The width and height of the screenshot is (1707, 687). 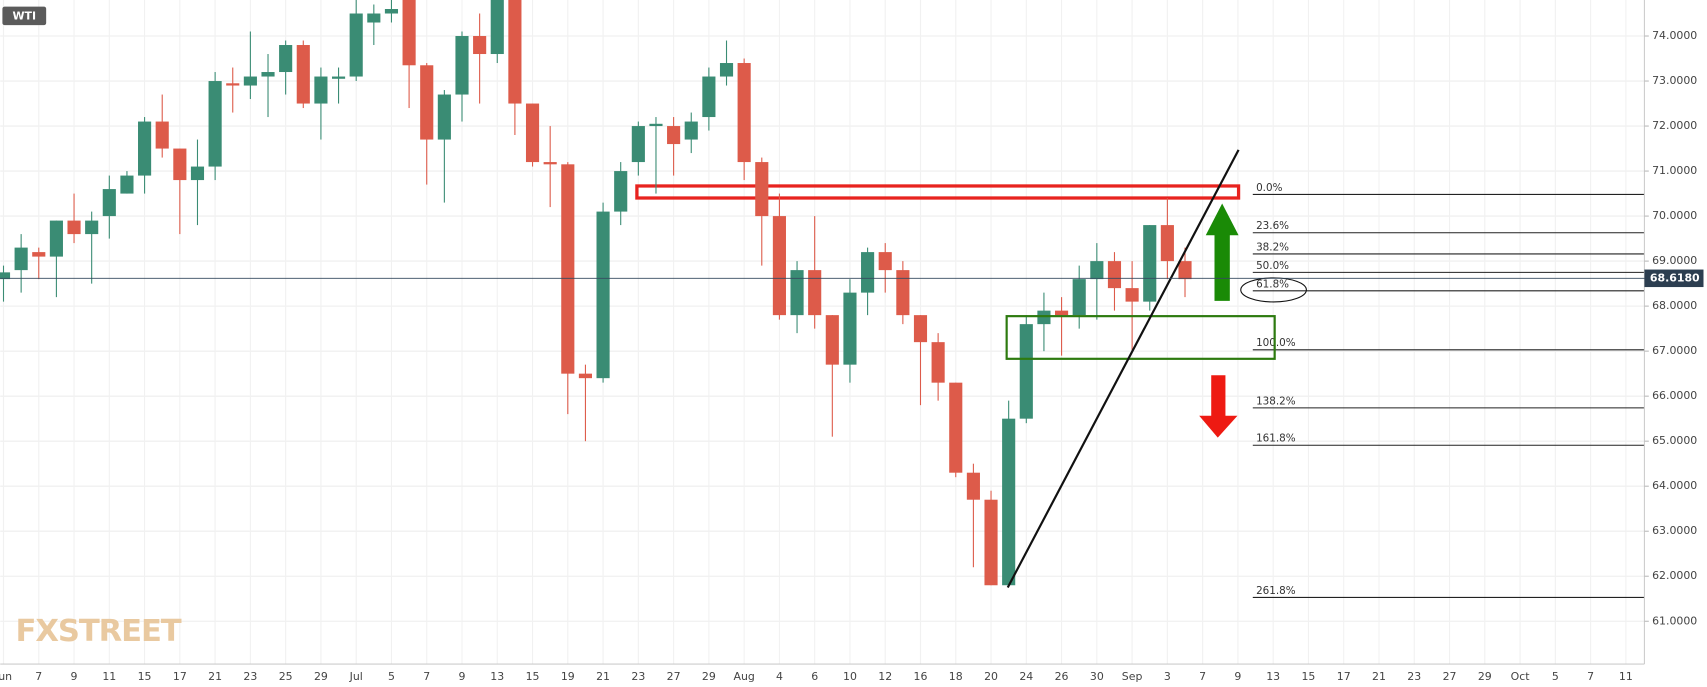 I want to click on x-tick-label: Sep, so click(x=1132, y=676).